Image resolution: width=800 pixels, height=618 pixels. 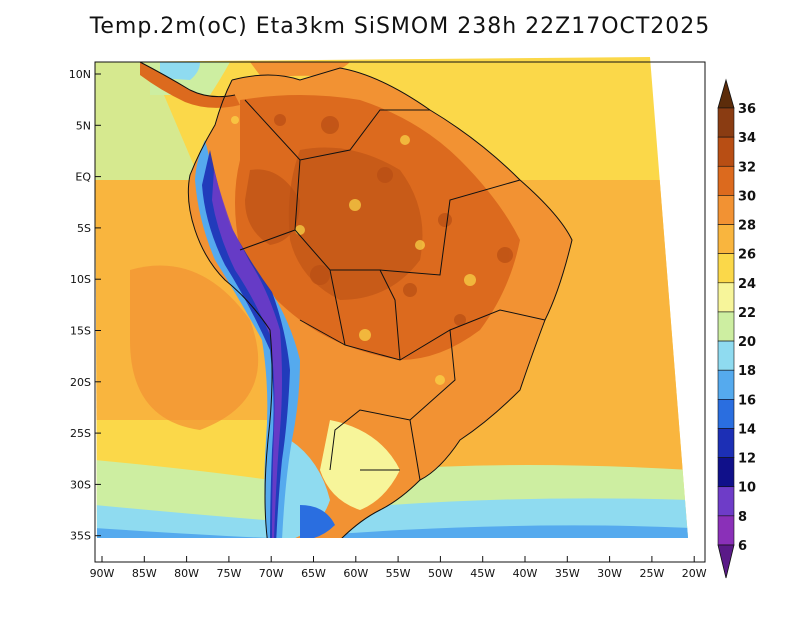 What do you see at coordinates (80, 433) in the screenshot?
I see `lat-tick-label: 25S` at bounding box center [80, 433].